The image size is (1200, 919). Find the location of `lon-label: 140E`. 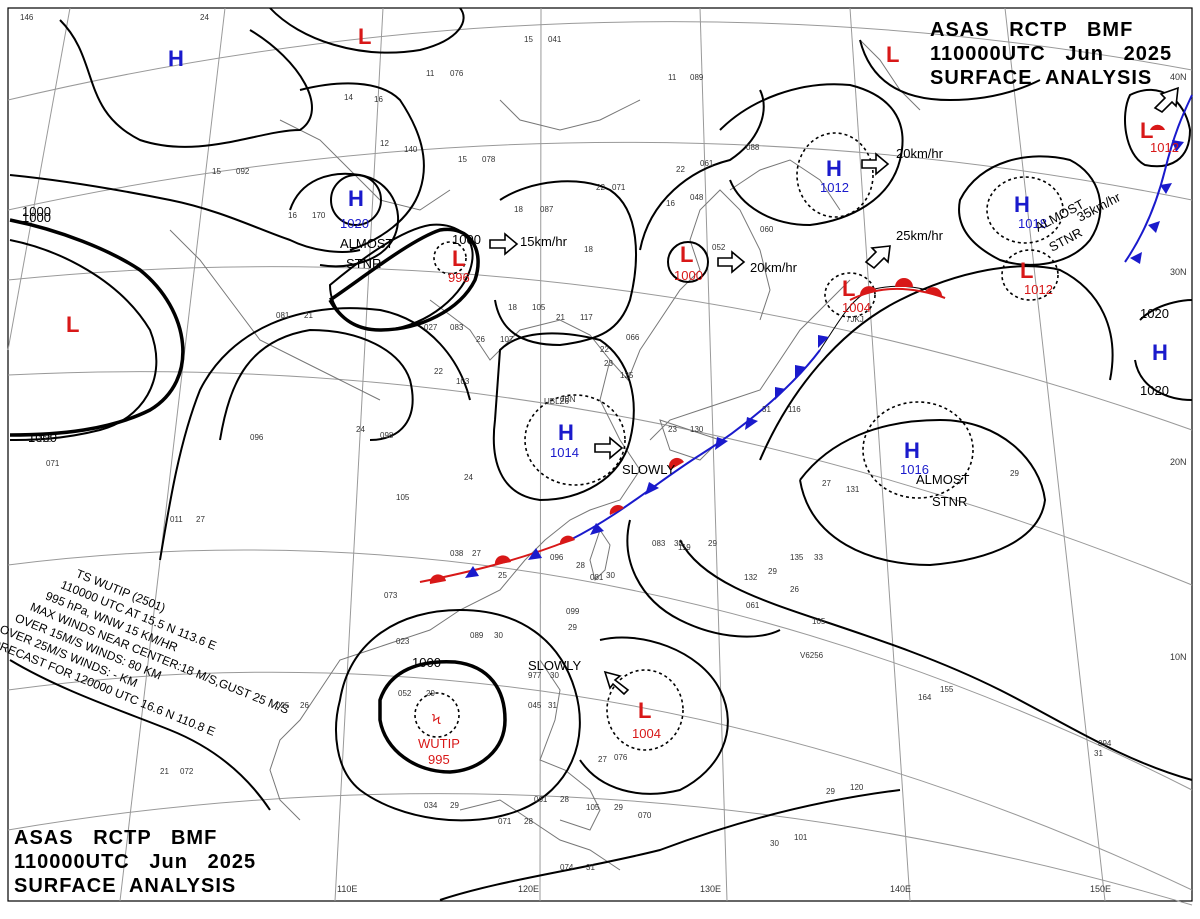

lon-label: 140E is located at coordinates (900, 889).